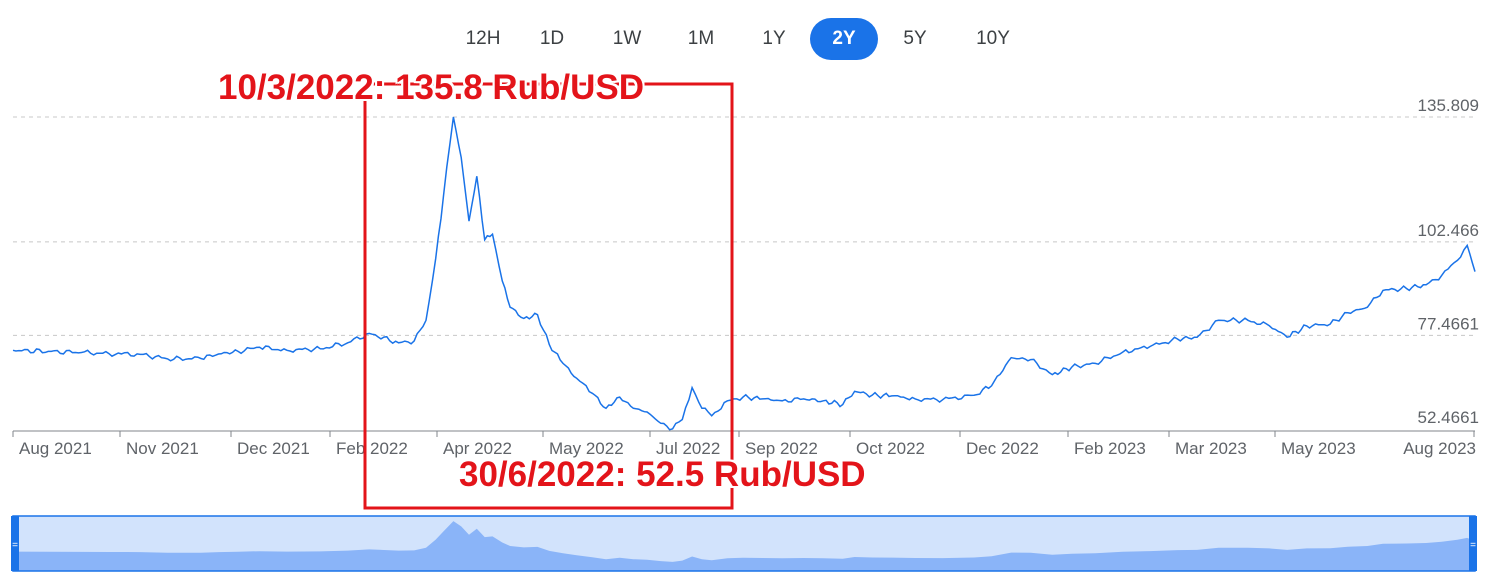  I want to click on x-tick-label: May 2023, so click(1318, 448).